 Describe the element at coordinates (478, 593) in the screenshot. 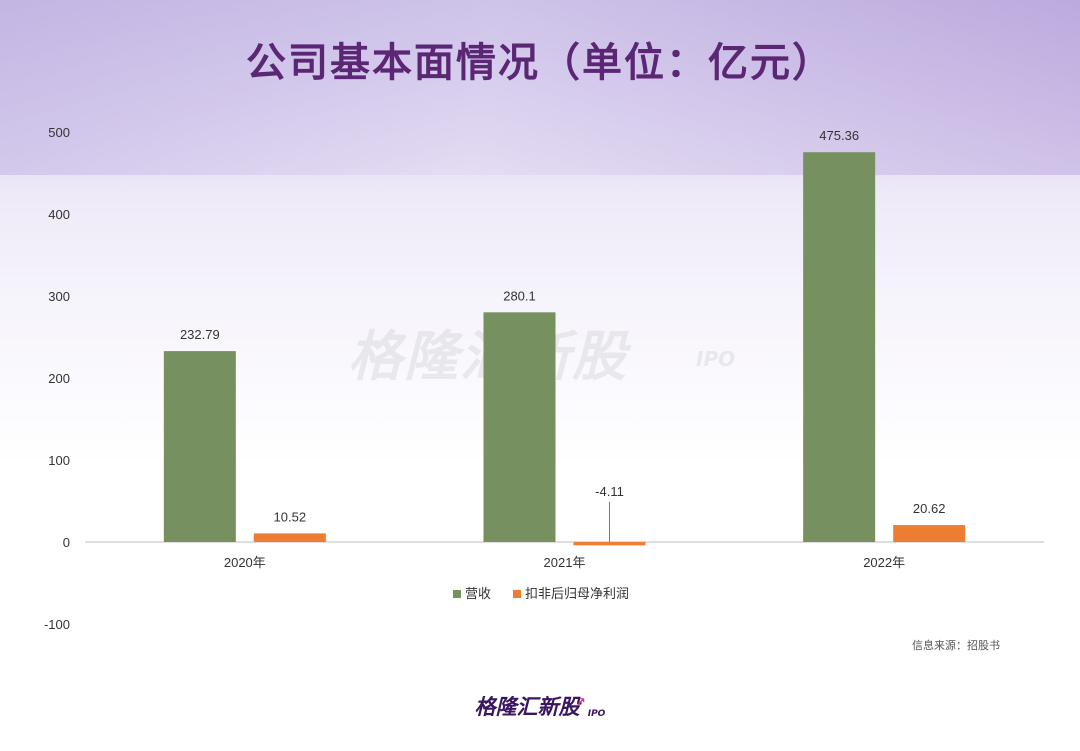

I see `legend-label: 营收` at that location.